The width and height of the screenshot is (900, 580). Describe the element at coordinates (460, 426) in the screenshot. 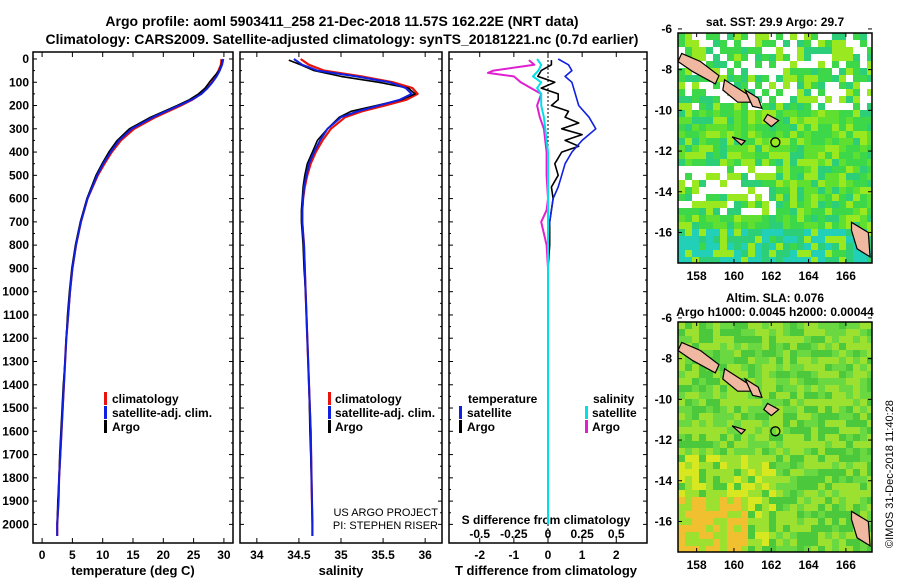

I see `legend-swatch-t-argo` at that location.